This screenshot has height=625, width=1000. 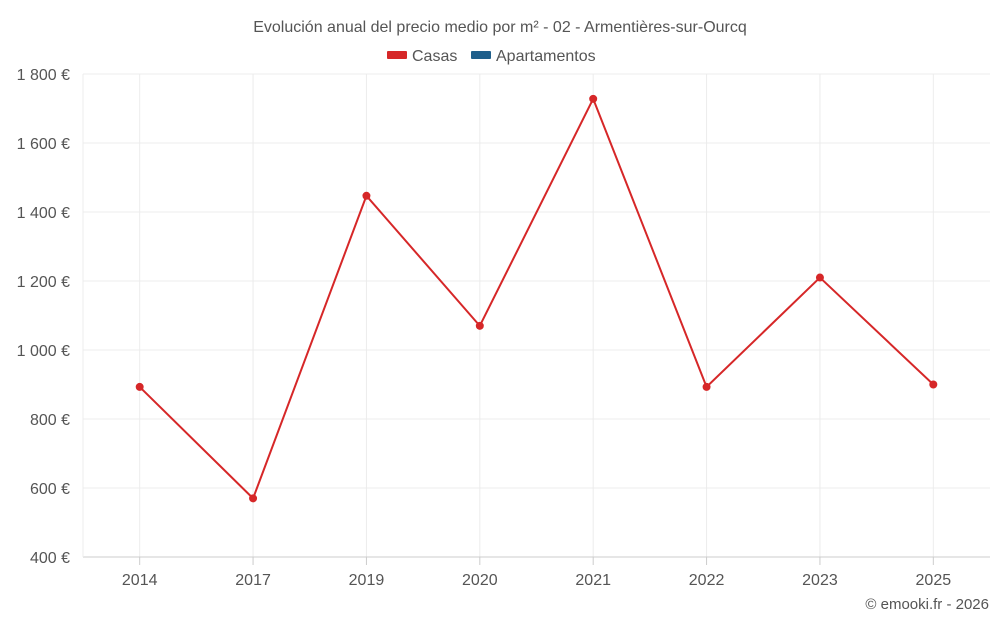 I want to click on y-tick-label: 1 000 €, so click(x=43, y=351).